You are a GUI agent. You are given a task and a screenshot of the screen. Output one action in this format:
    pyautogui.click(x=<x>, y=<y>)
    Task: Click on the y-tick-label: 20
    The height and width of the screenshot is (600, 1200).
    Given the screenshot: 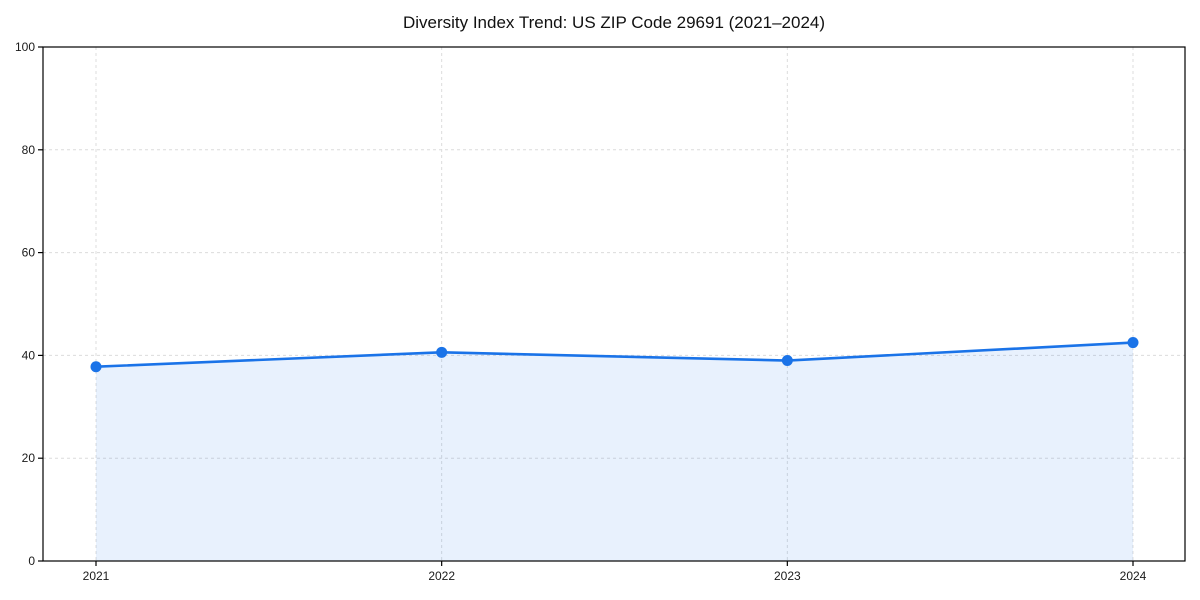 What is the action you would take?
    pyautogui.click(x=29, y=458)
    